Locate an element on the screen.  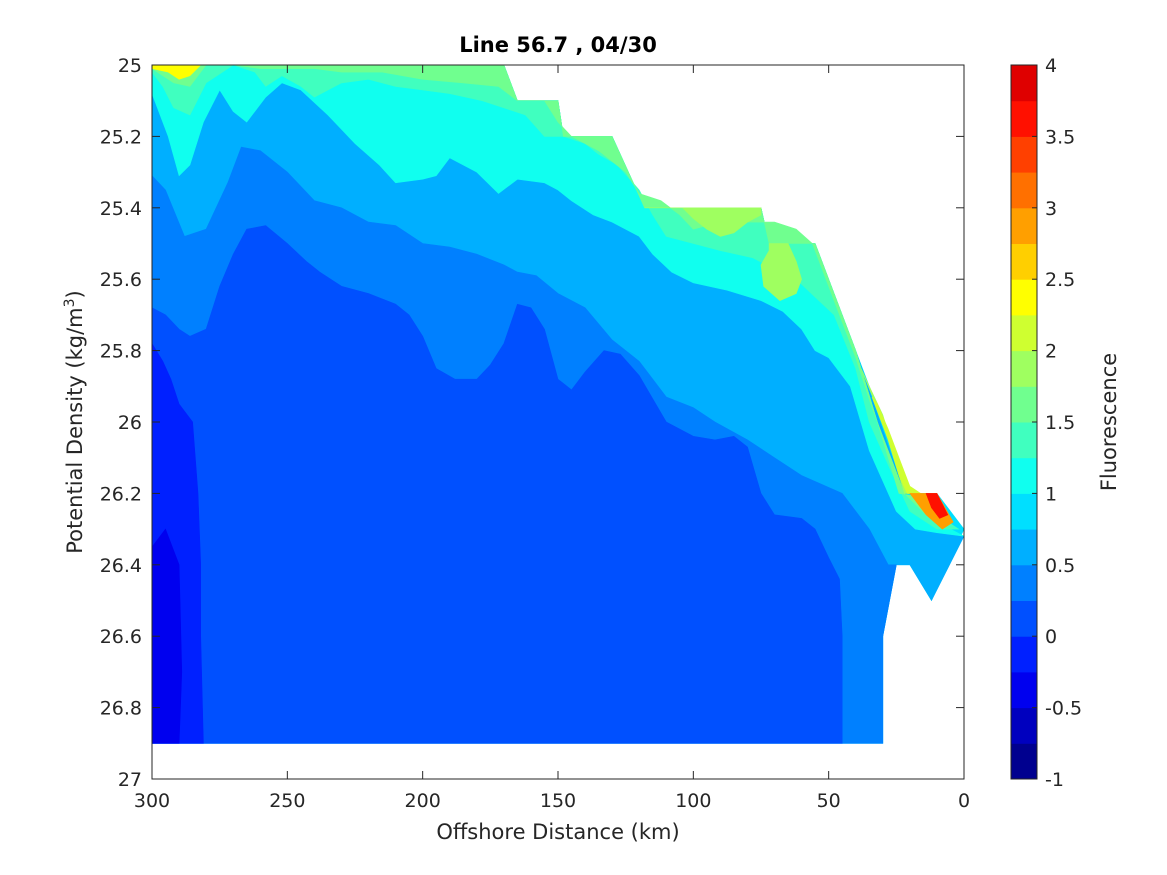
colorbar-tick-label: 4 is located at coordinates (1051, 66).